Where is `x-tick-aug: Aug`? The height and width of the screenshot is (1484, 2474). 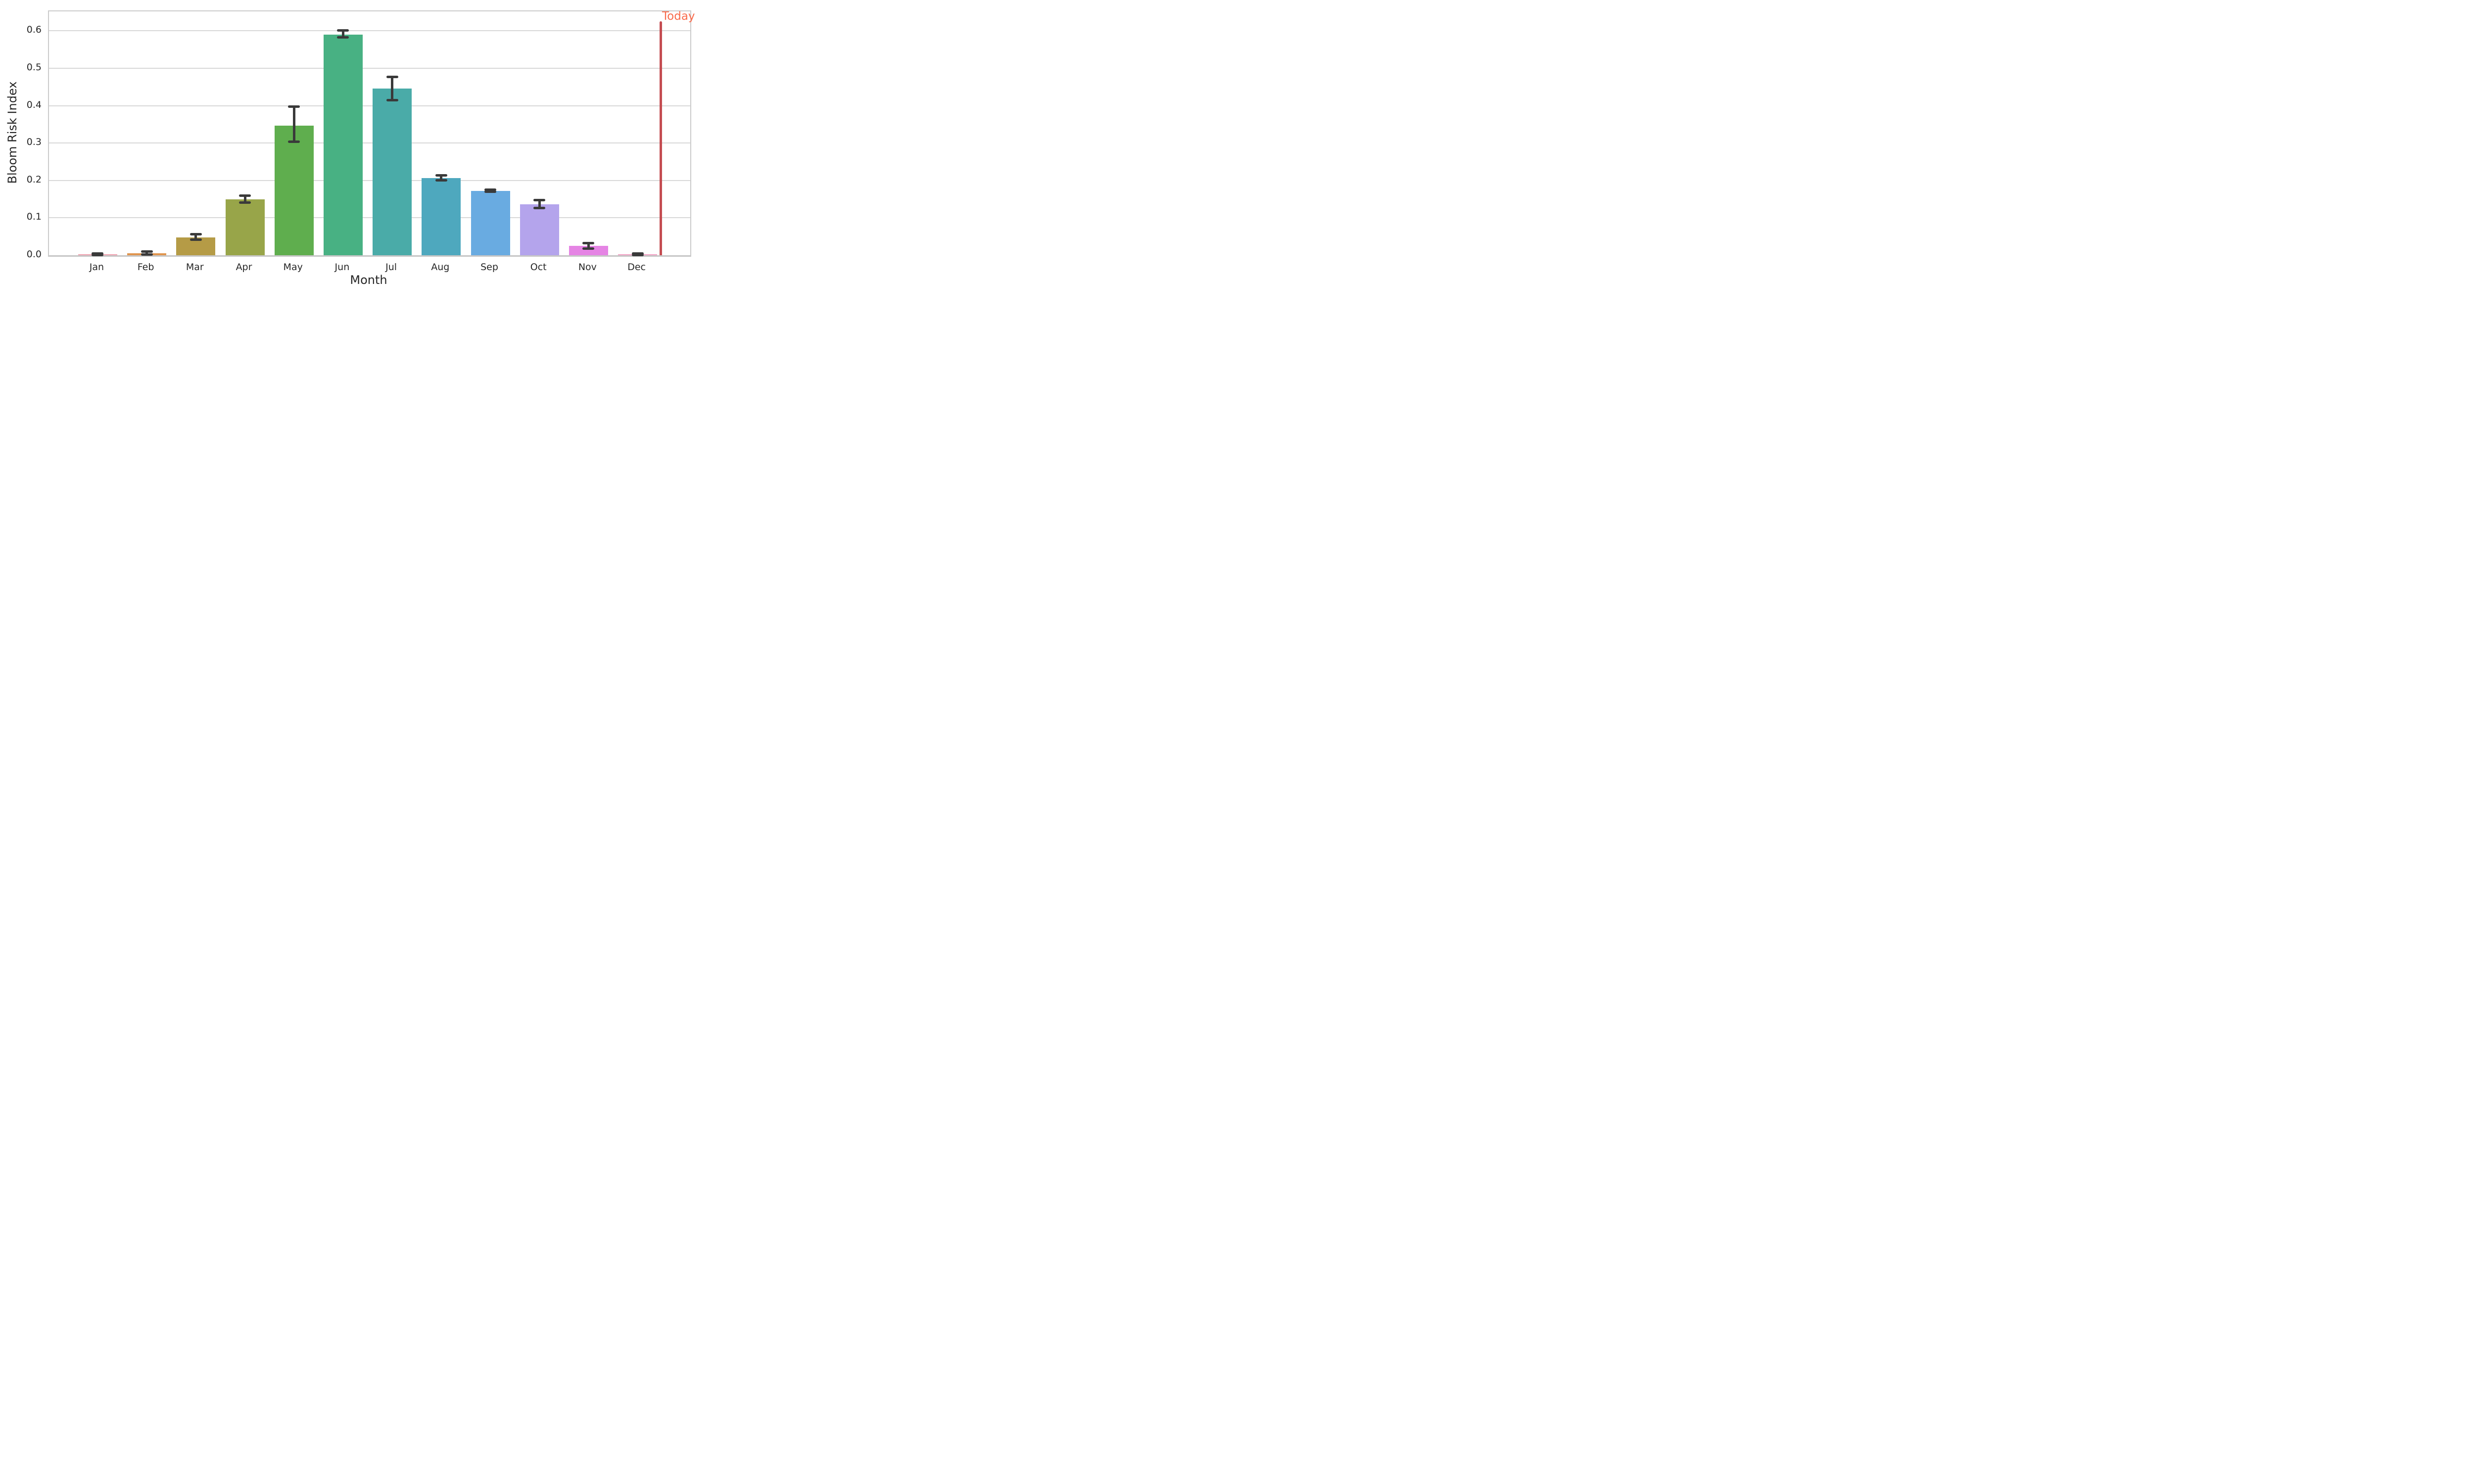
x-tick-aug: Aug is located at coordinates (441, 267).